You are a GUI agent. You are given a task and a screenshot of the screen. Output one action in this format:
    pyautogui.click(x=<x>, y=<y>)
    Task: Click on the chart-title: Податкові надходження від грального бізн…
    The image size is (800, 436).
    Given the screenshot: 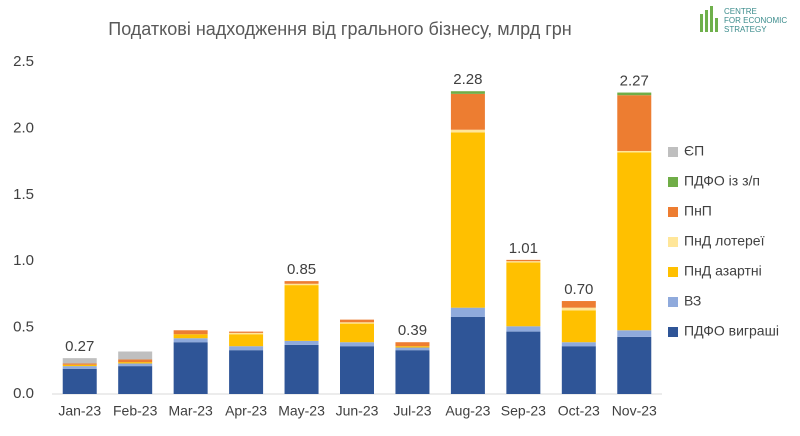 What is the action you would take?
    pyautogui.click(x=340, y=29)
    